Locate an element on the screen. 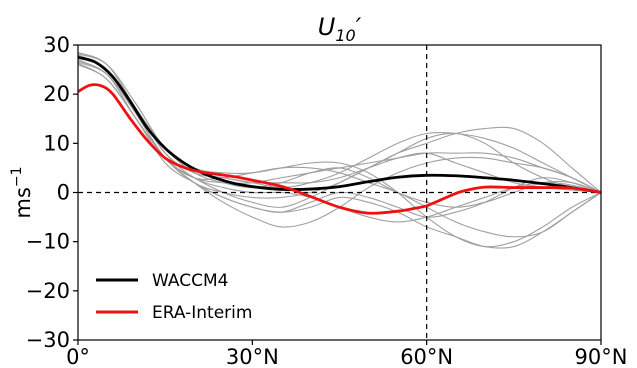 This screenshot has width=637, height=368. legend-label-1: WACCM4 is located at coordinates (190, 281).